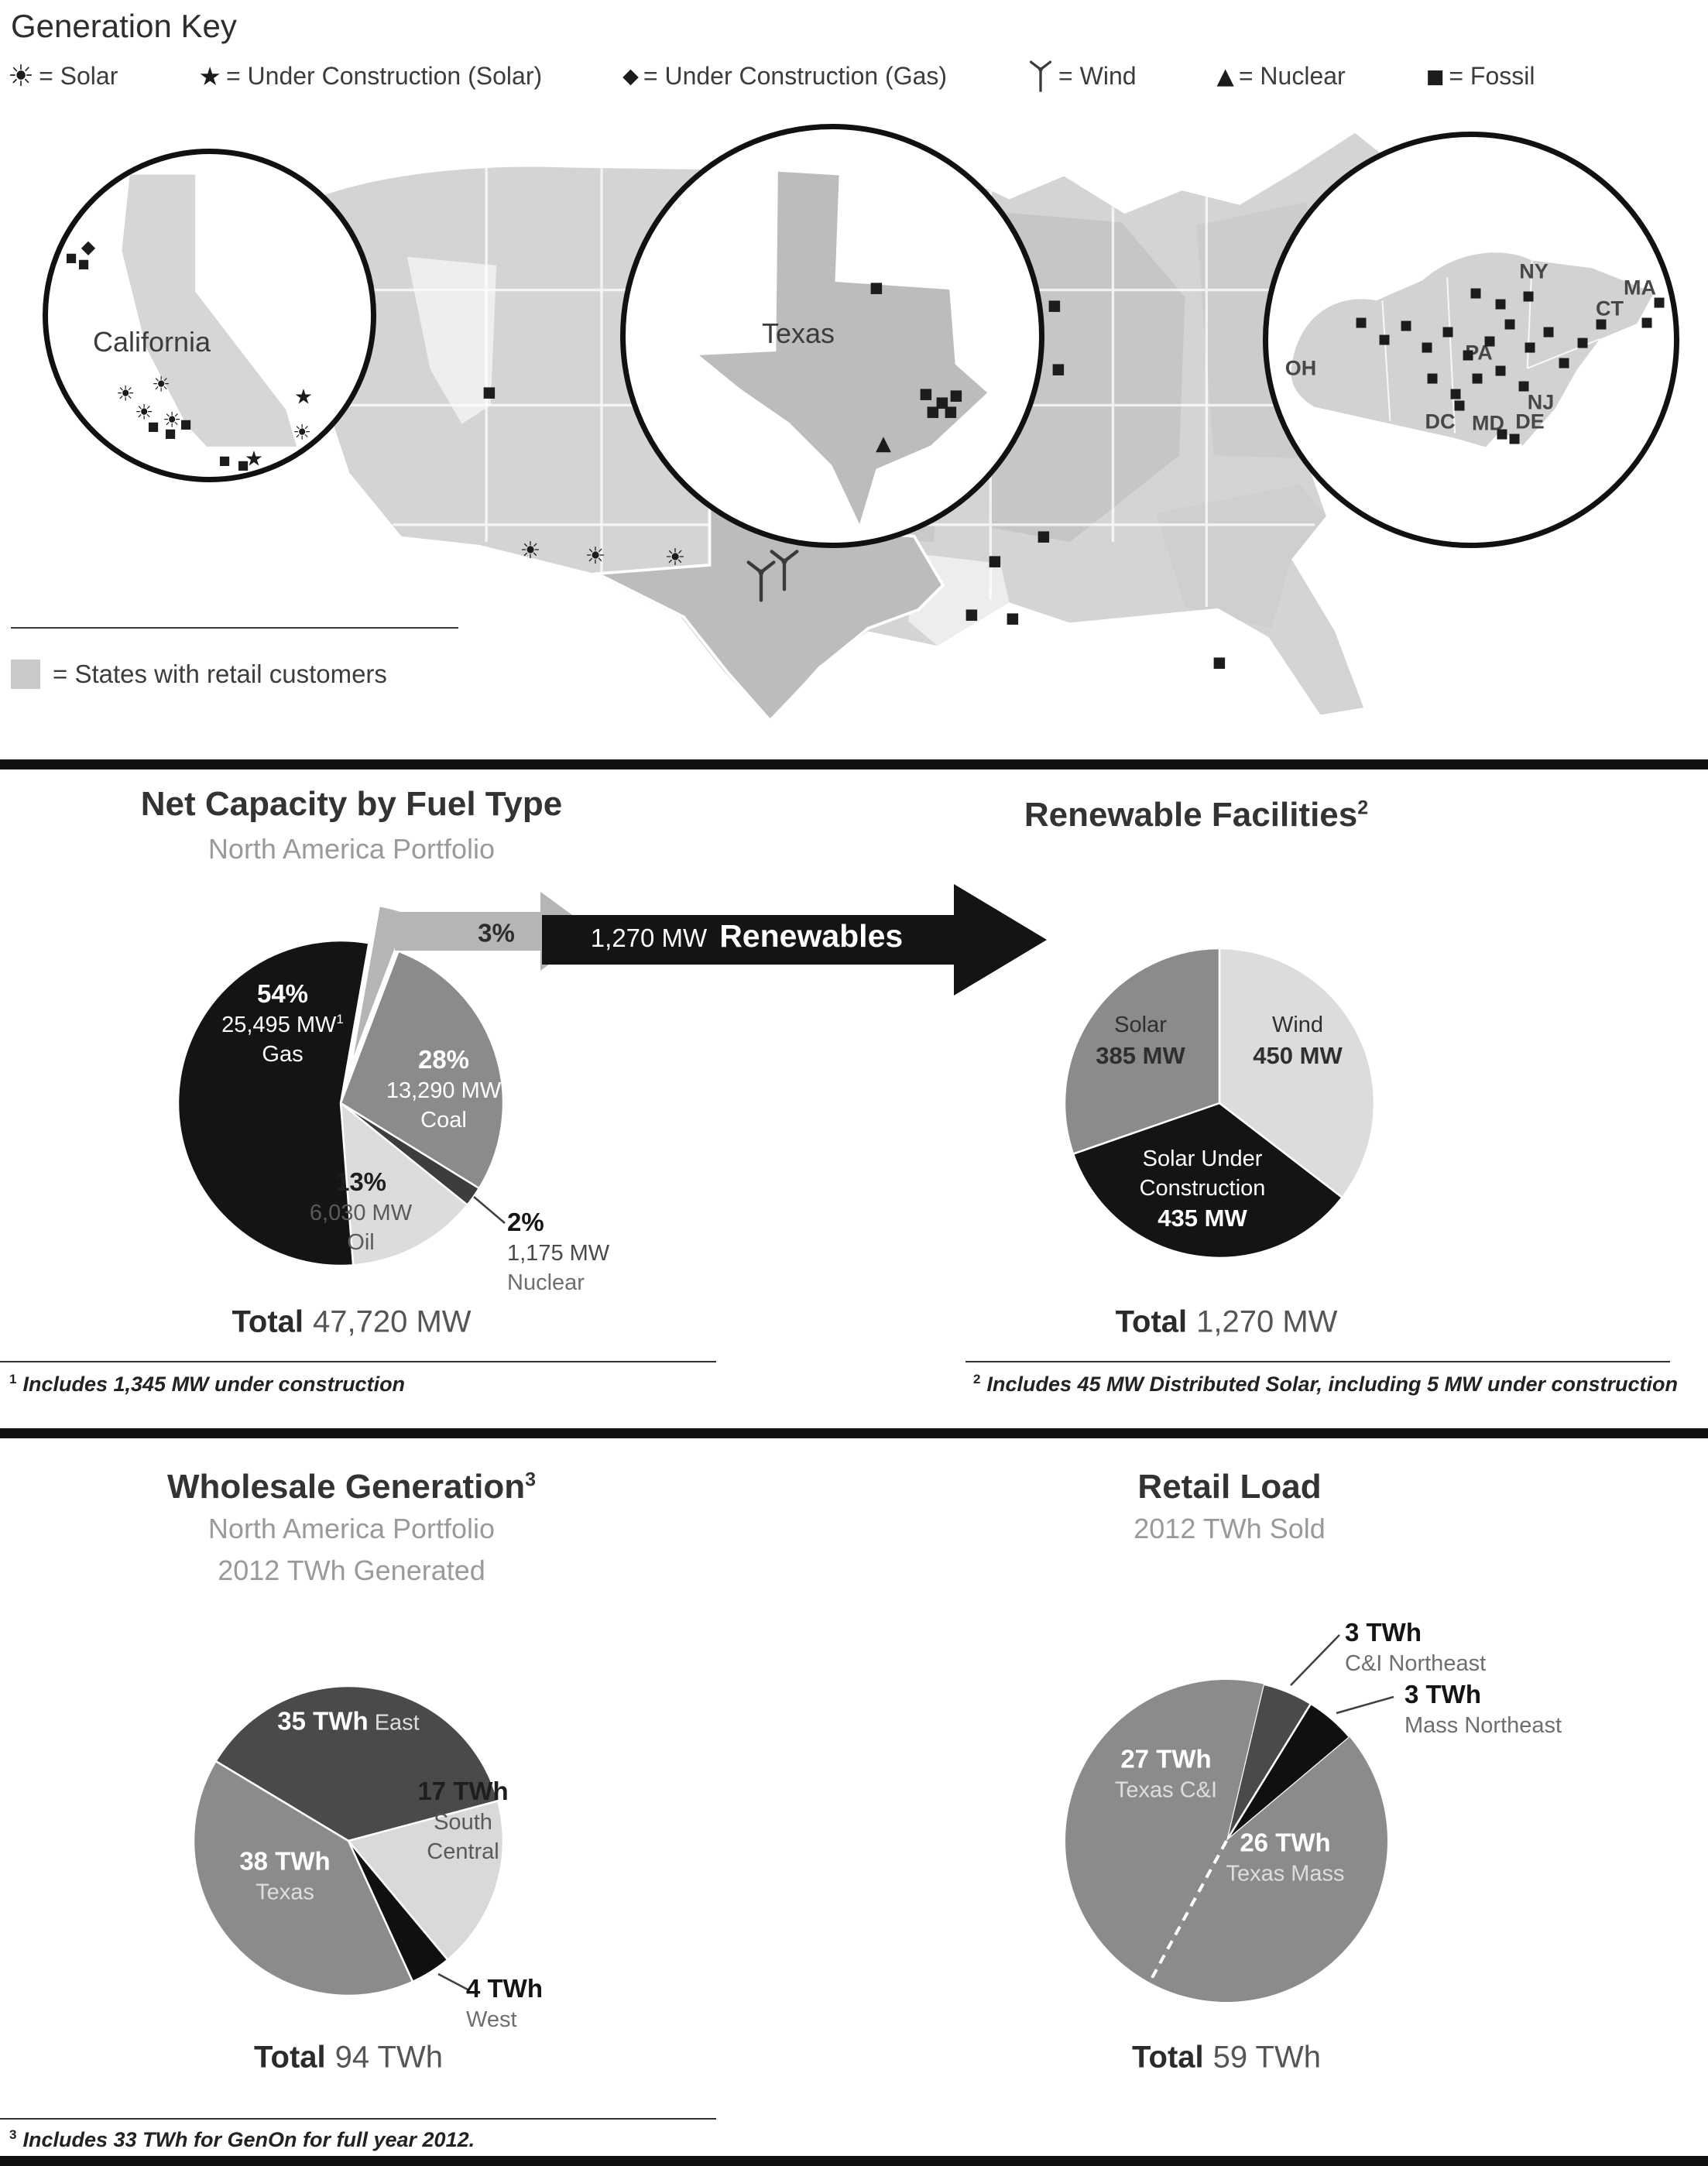 The image size is (1708, 2166). What do you see at coordinates (1492, 75) in the screenshot?
I see `legend-label: = Fossil` at bounding box center [1492, 75].